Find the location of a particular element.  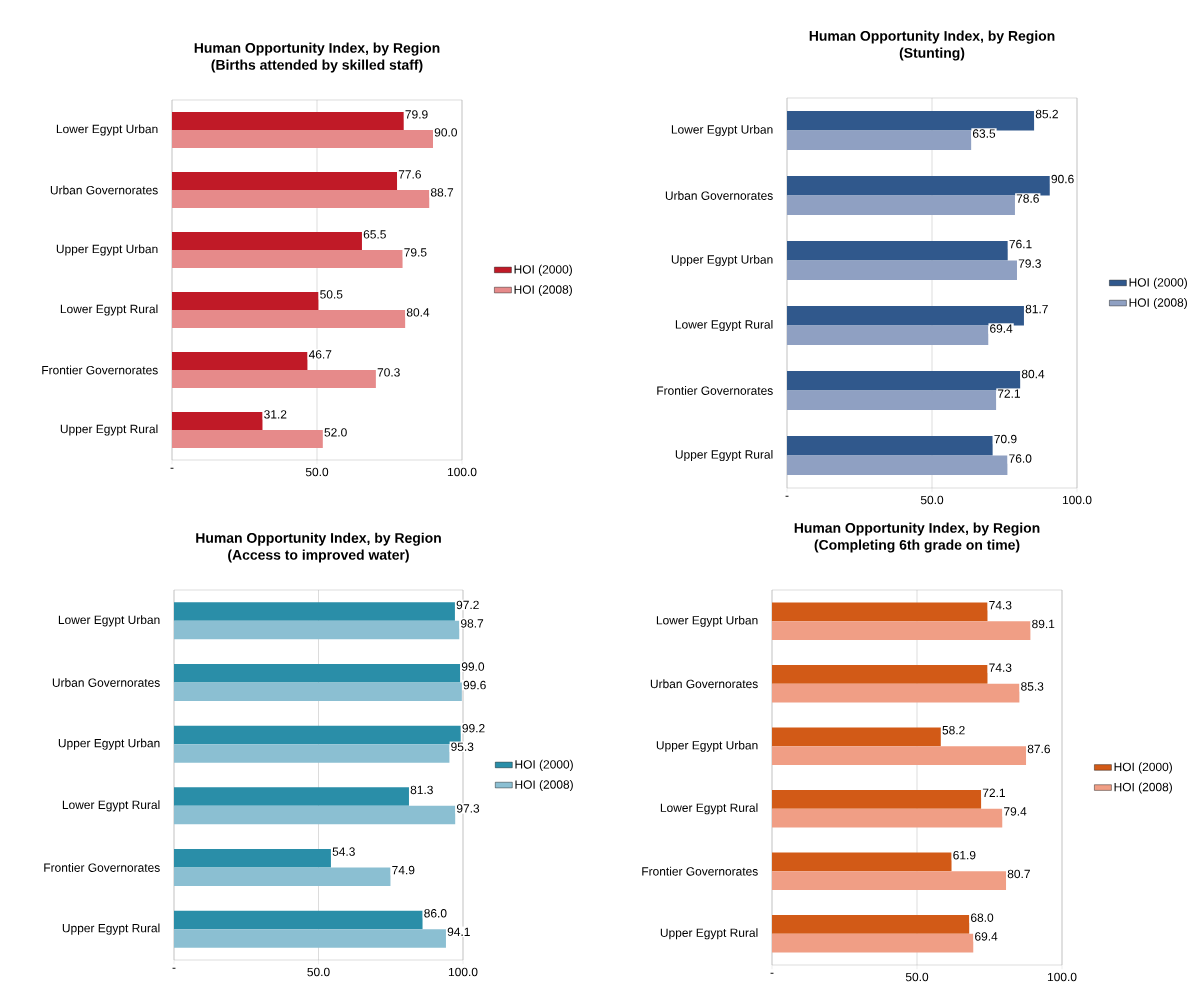

data-label: 74.9 is located at coordinates (403, 870).